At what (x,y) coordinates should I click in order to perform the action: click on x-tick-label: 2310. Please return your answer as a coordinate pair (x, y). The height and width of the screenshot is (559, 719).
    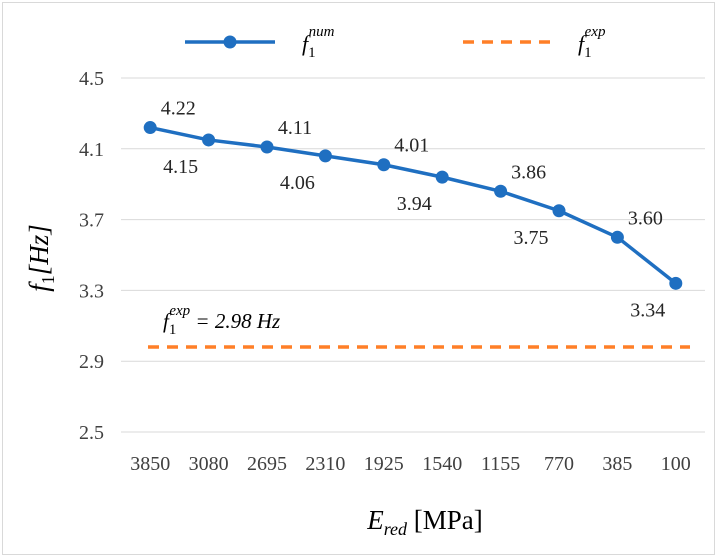
    Looking at the image, I should click on (325, 464).